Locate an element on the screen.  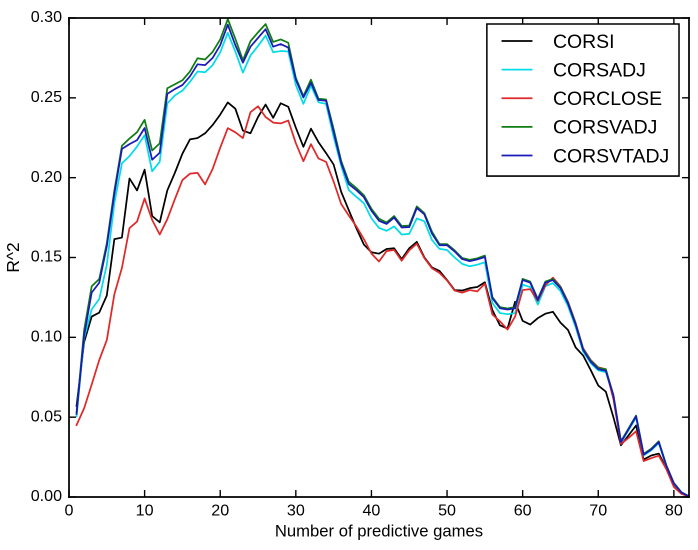
svg-text: 70 is located at coordinates (598, 511).